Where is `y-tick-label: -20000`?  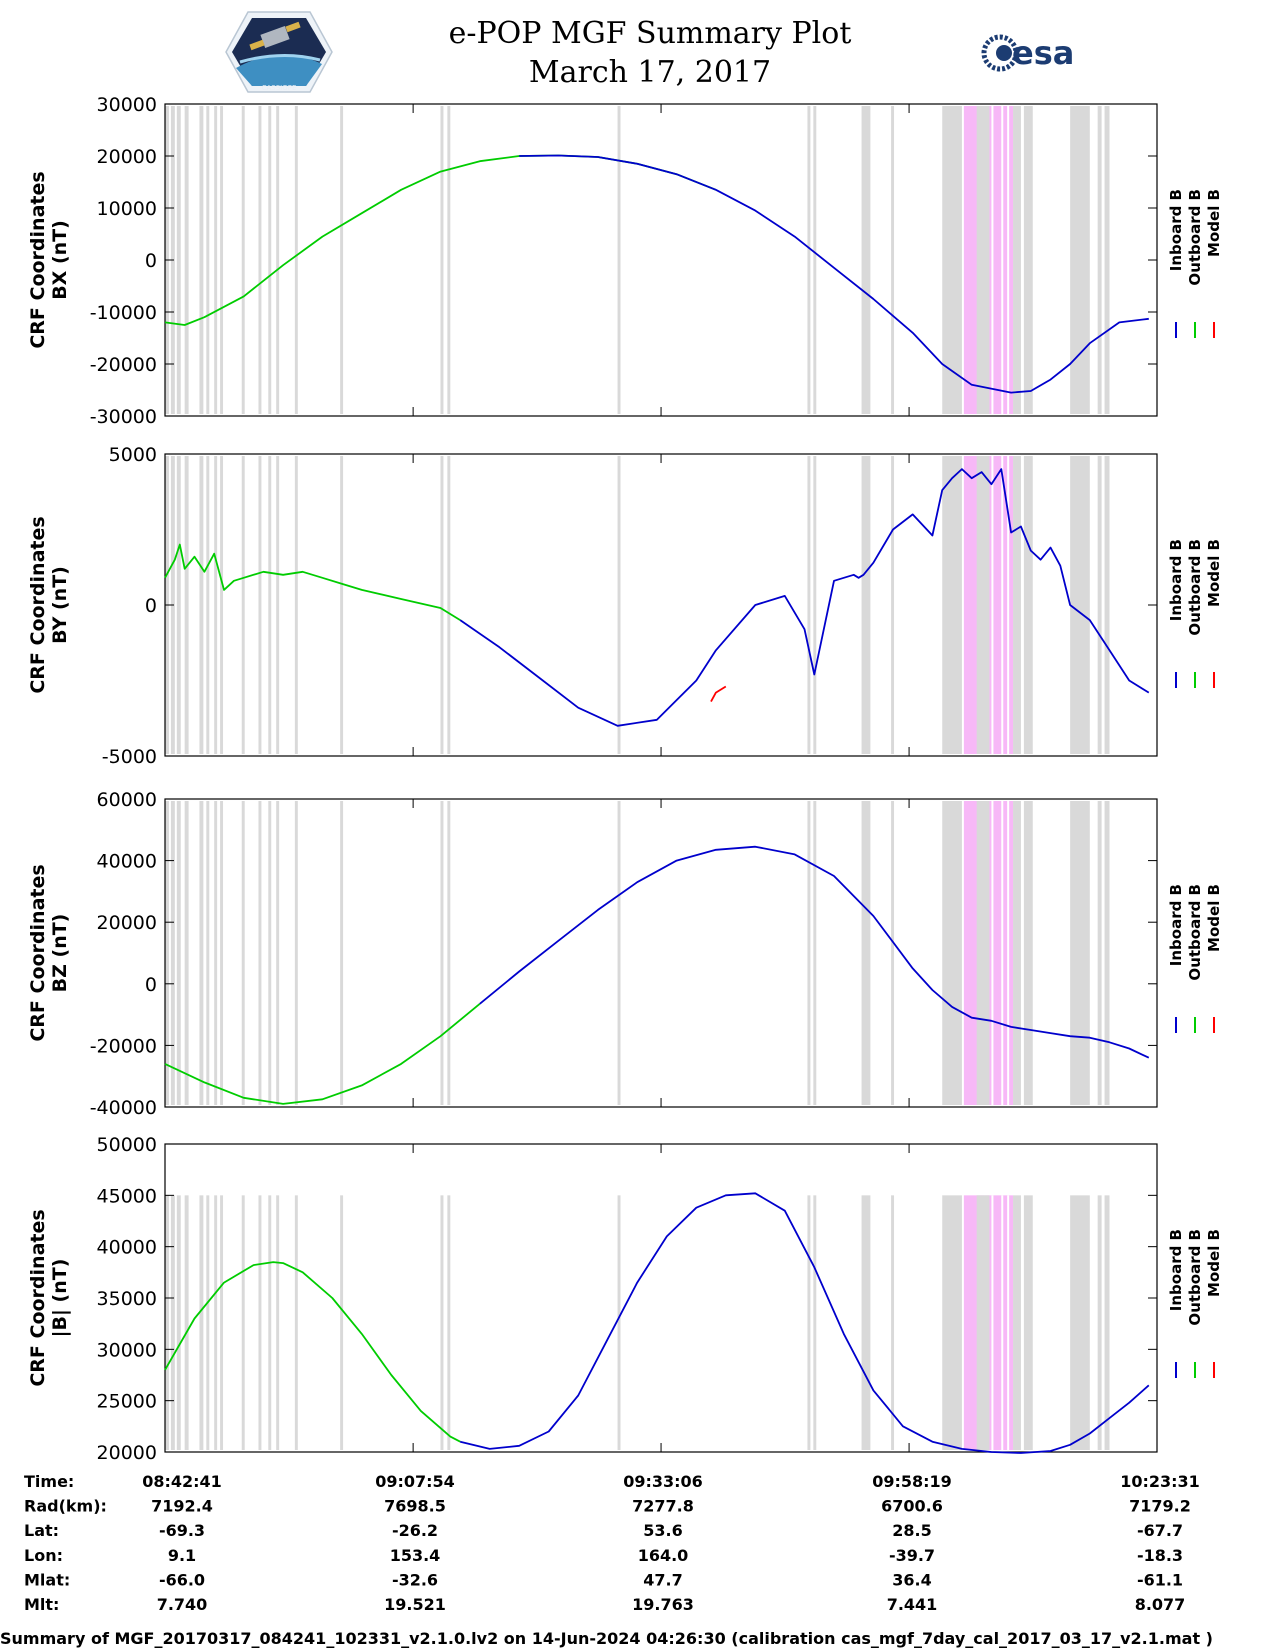 y-tick-label: -20000 is located at coordinates (123, 365).